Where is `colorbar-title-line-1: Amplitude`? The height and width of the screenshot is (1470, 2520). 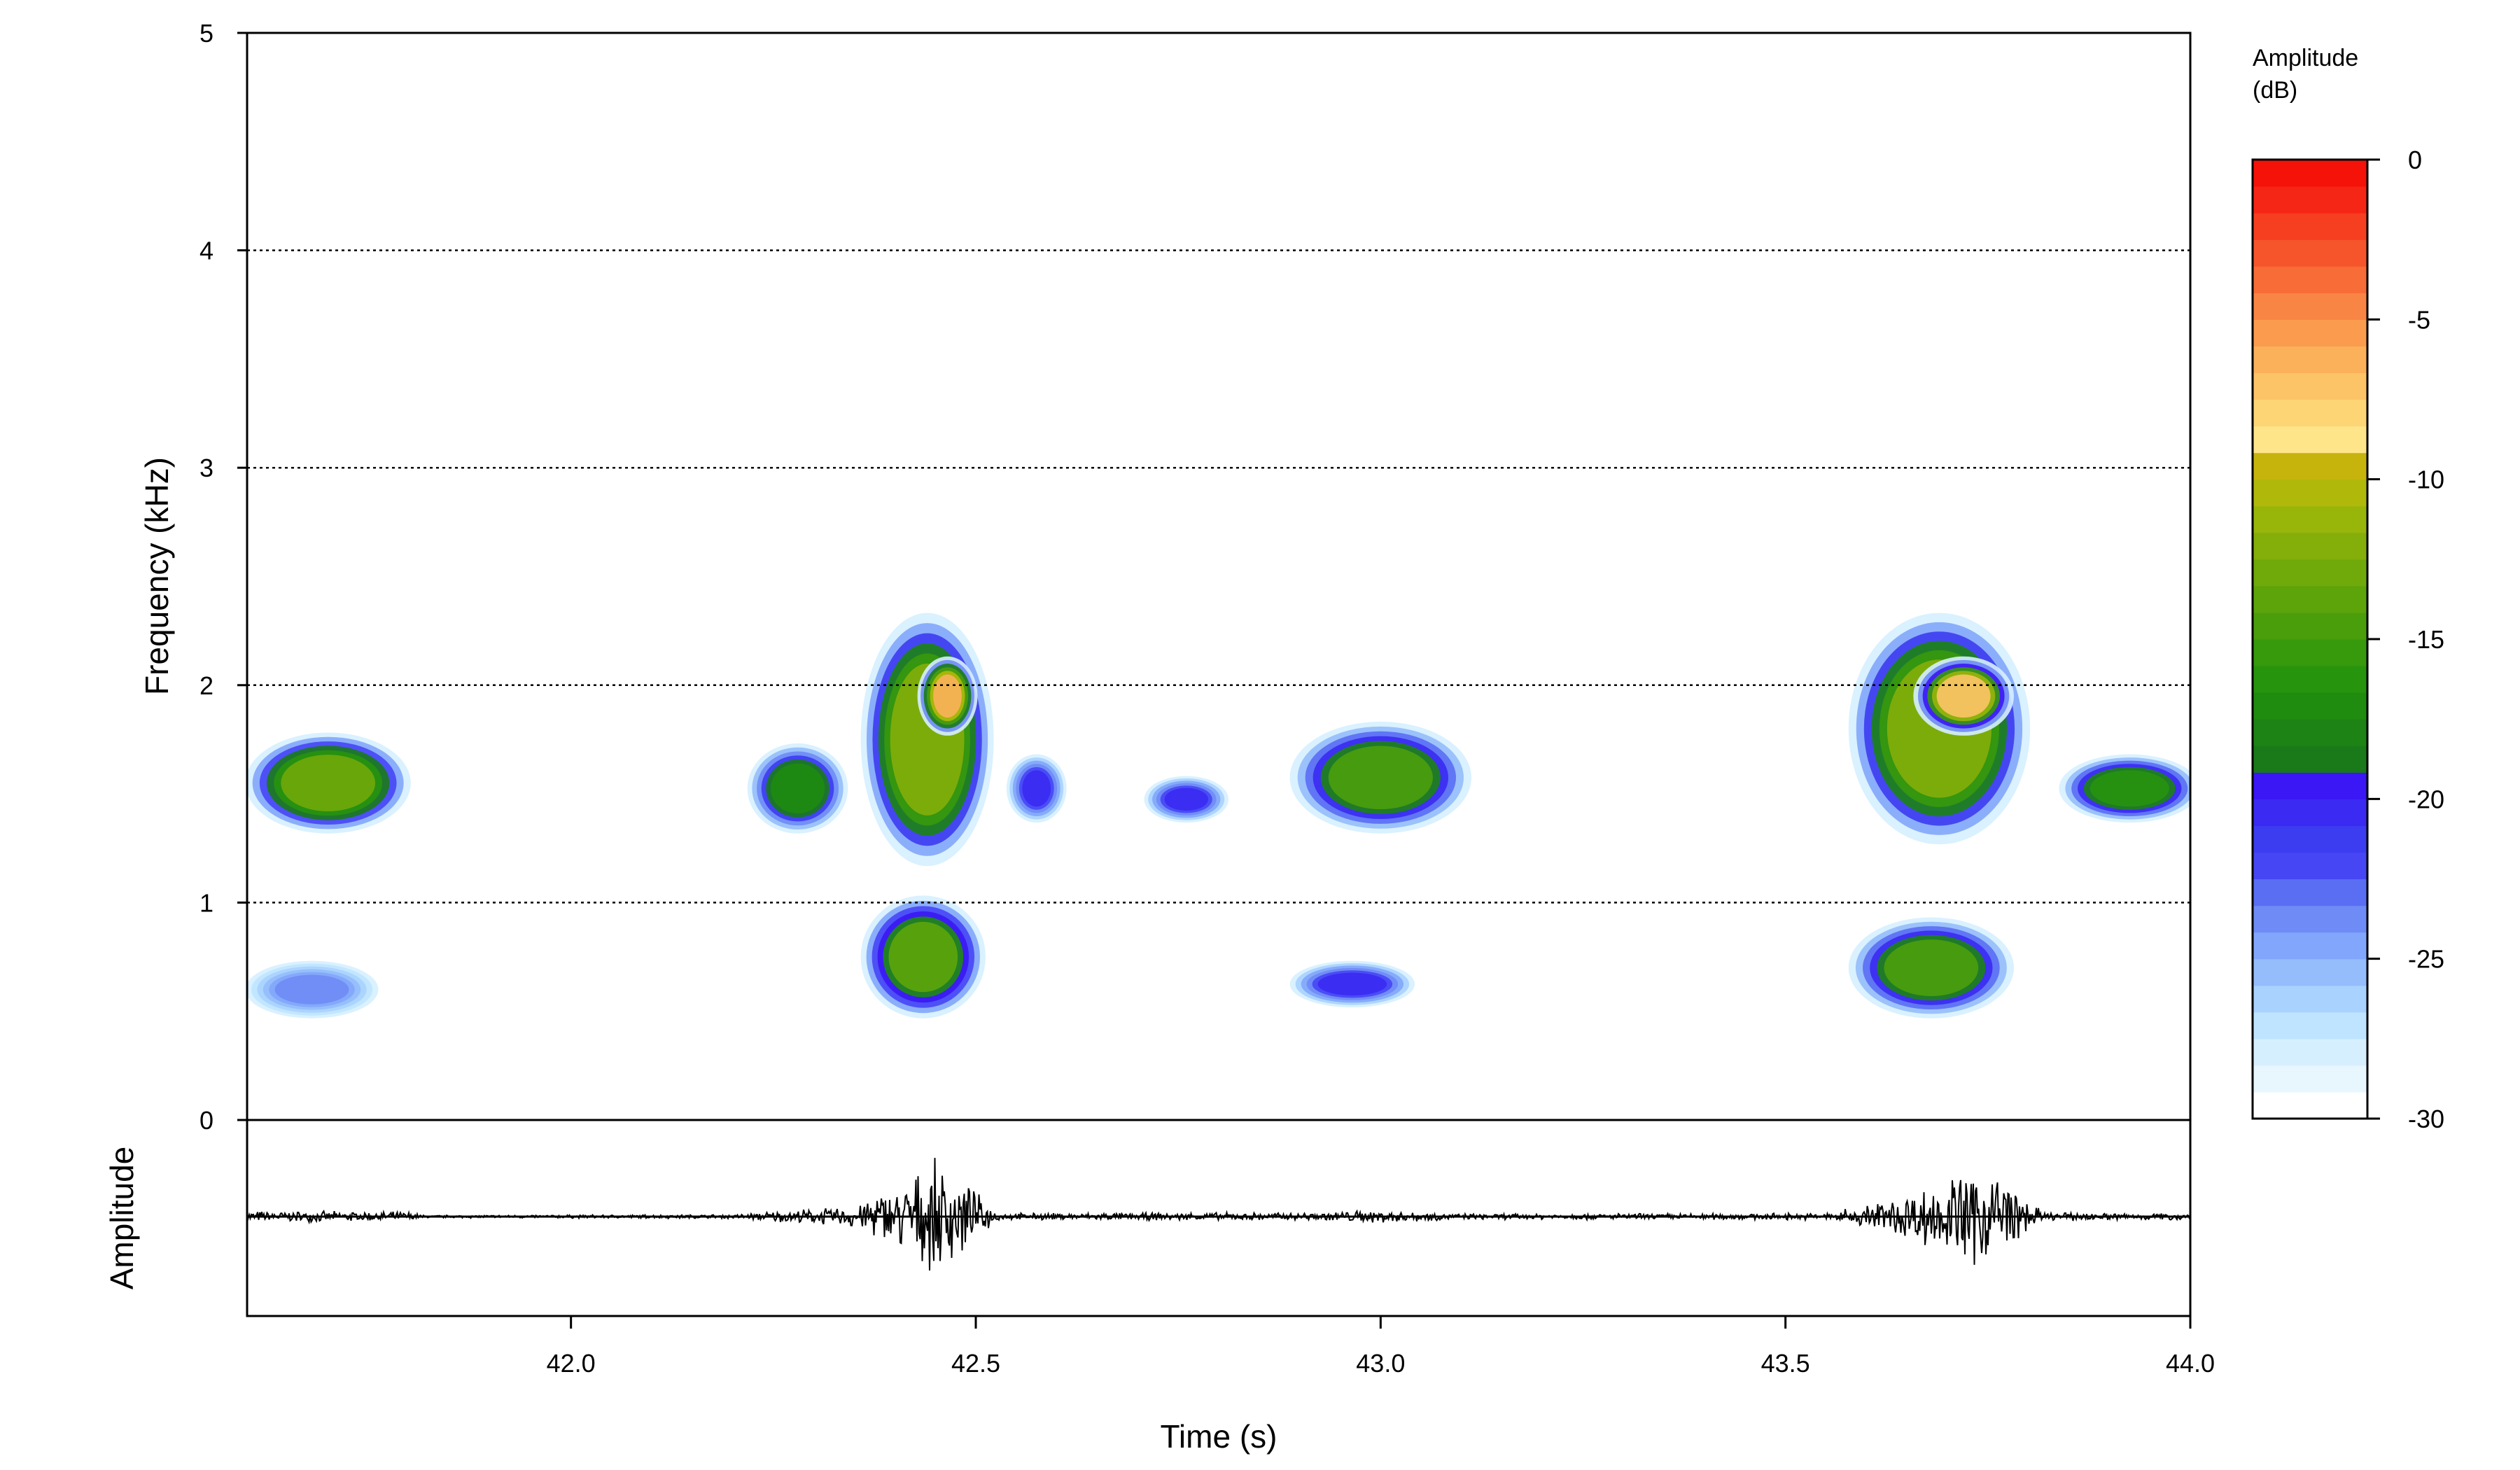 colorbar-title-line-1: Amplitude is located at coordinates (2305, 58).